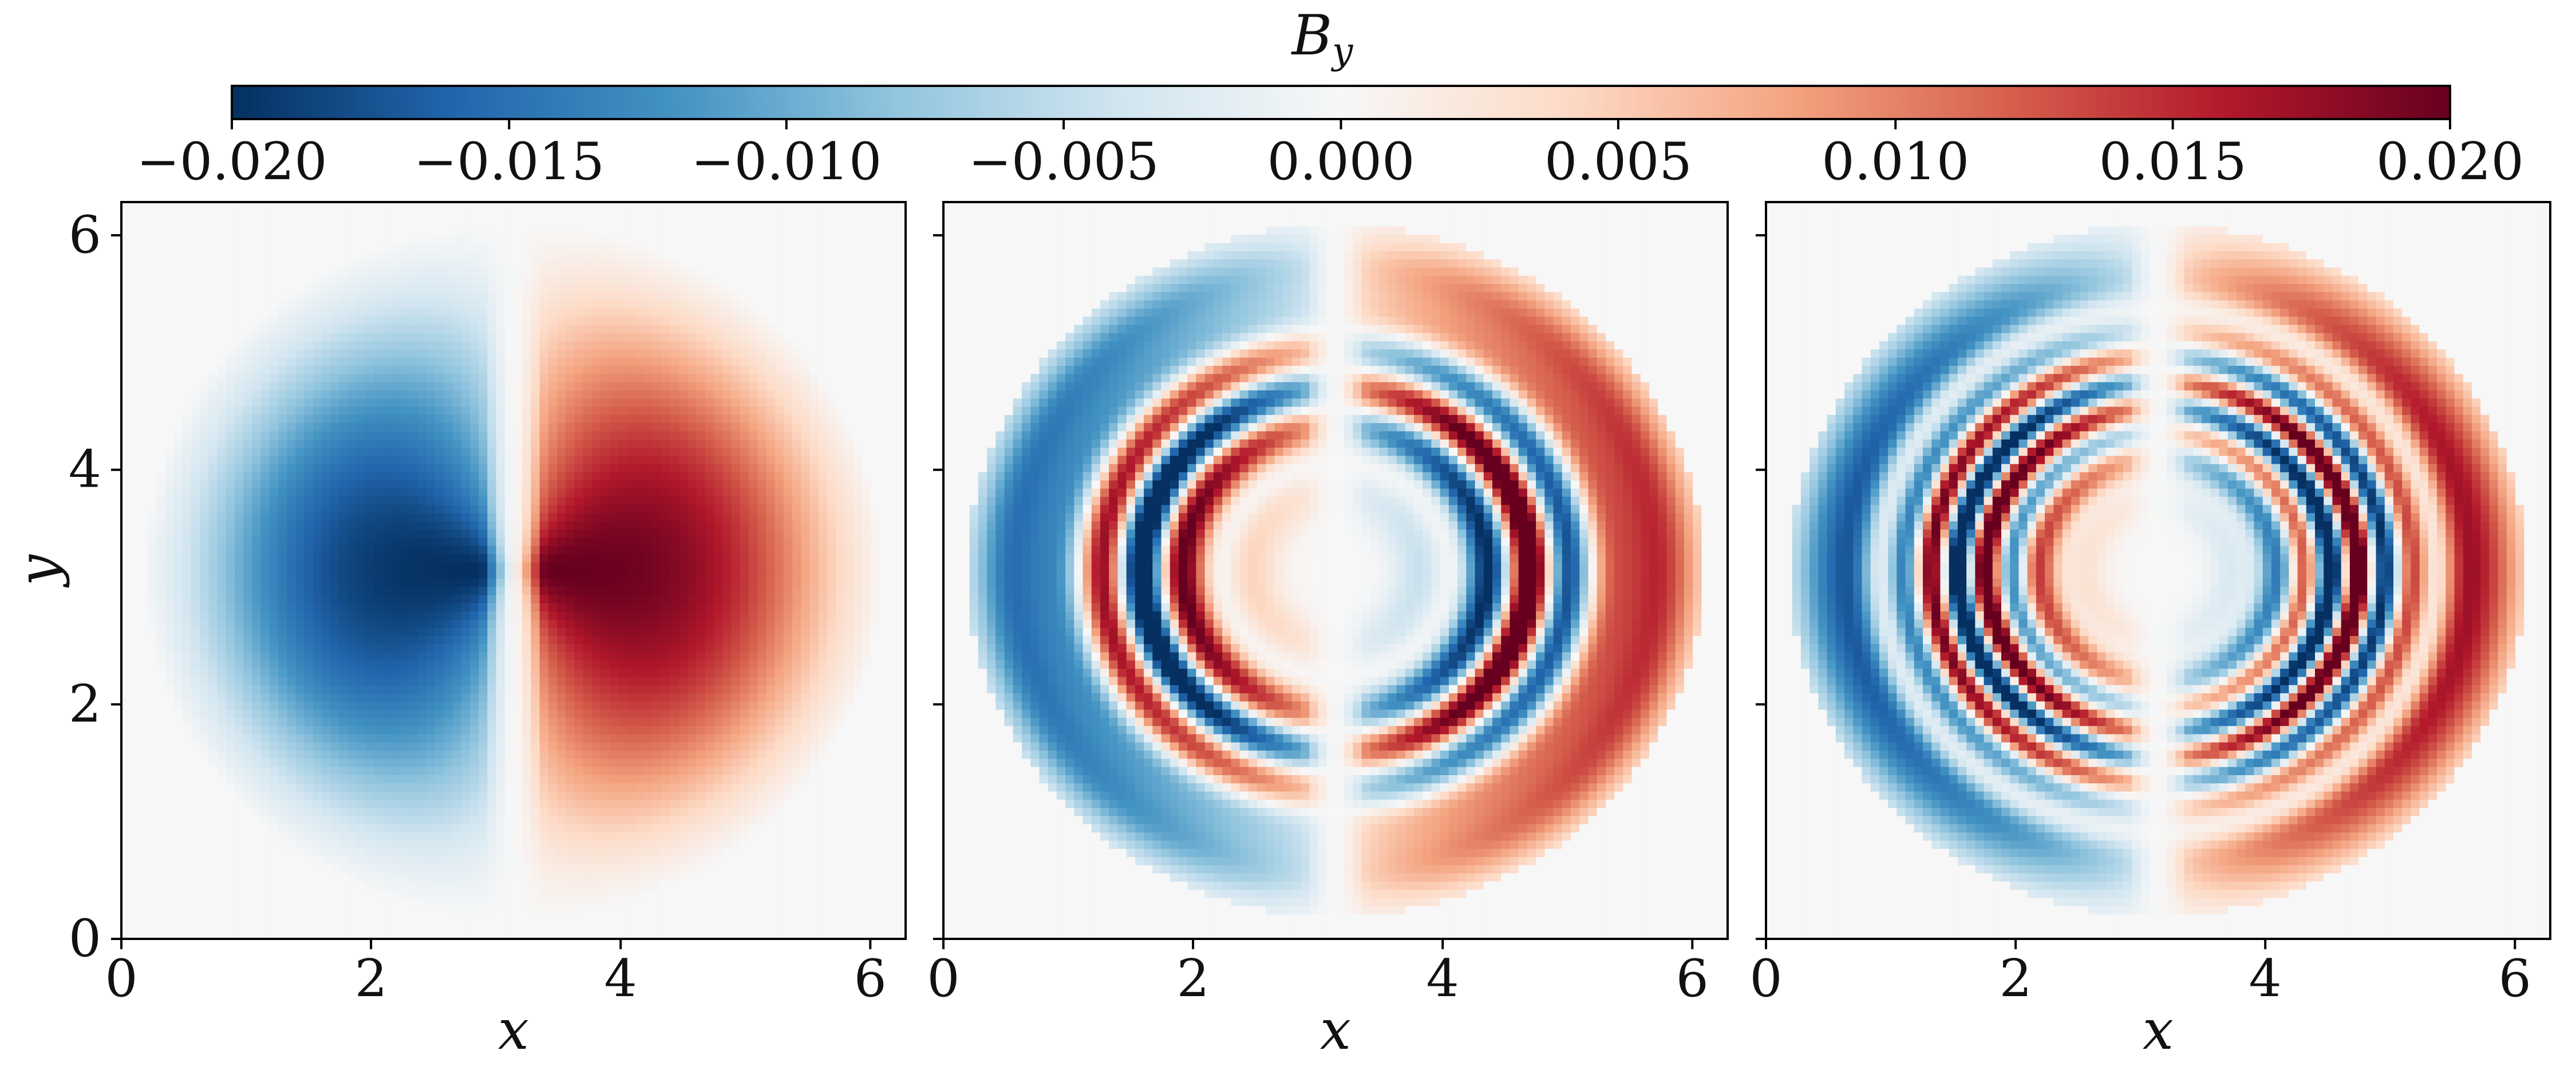 Image resolution: width=2576 pixels, height=1082 pixels. I want to click on colorbar-tick-label: −0.005, so click(1064, 162).